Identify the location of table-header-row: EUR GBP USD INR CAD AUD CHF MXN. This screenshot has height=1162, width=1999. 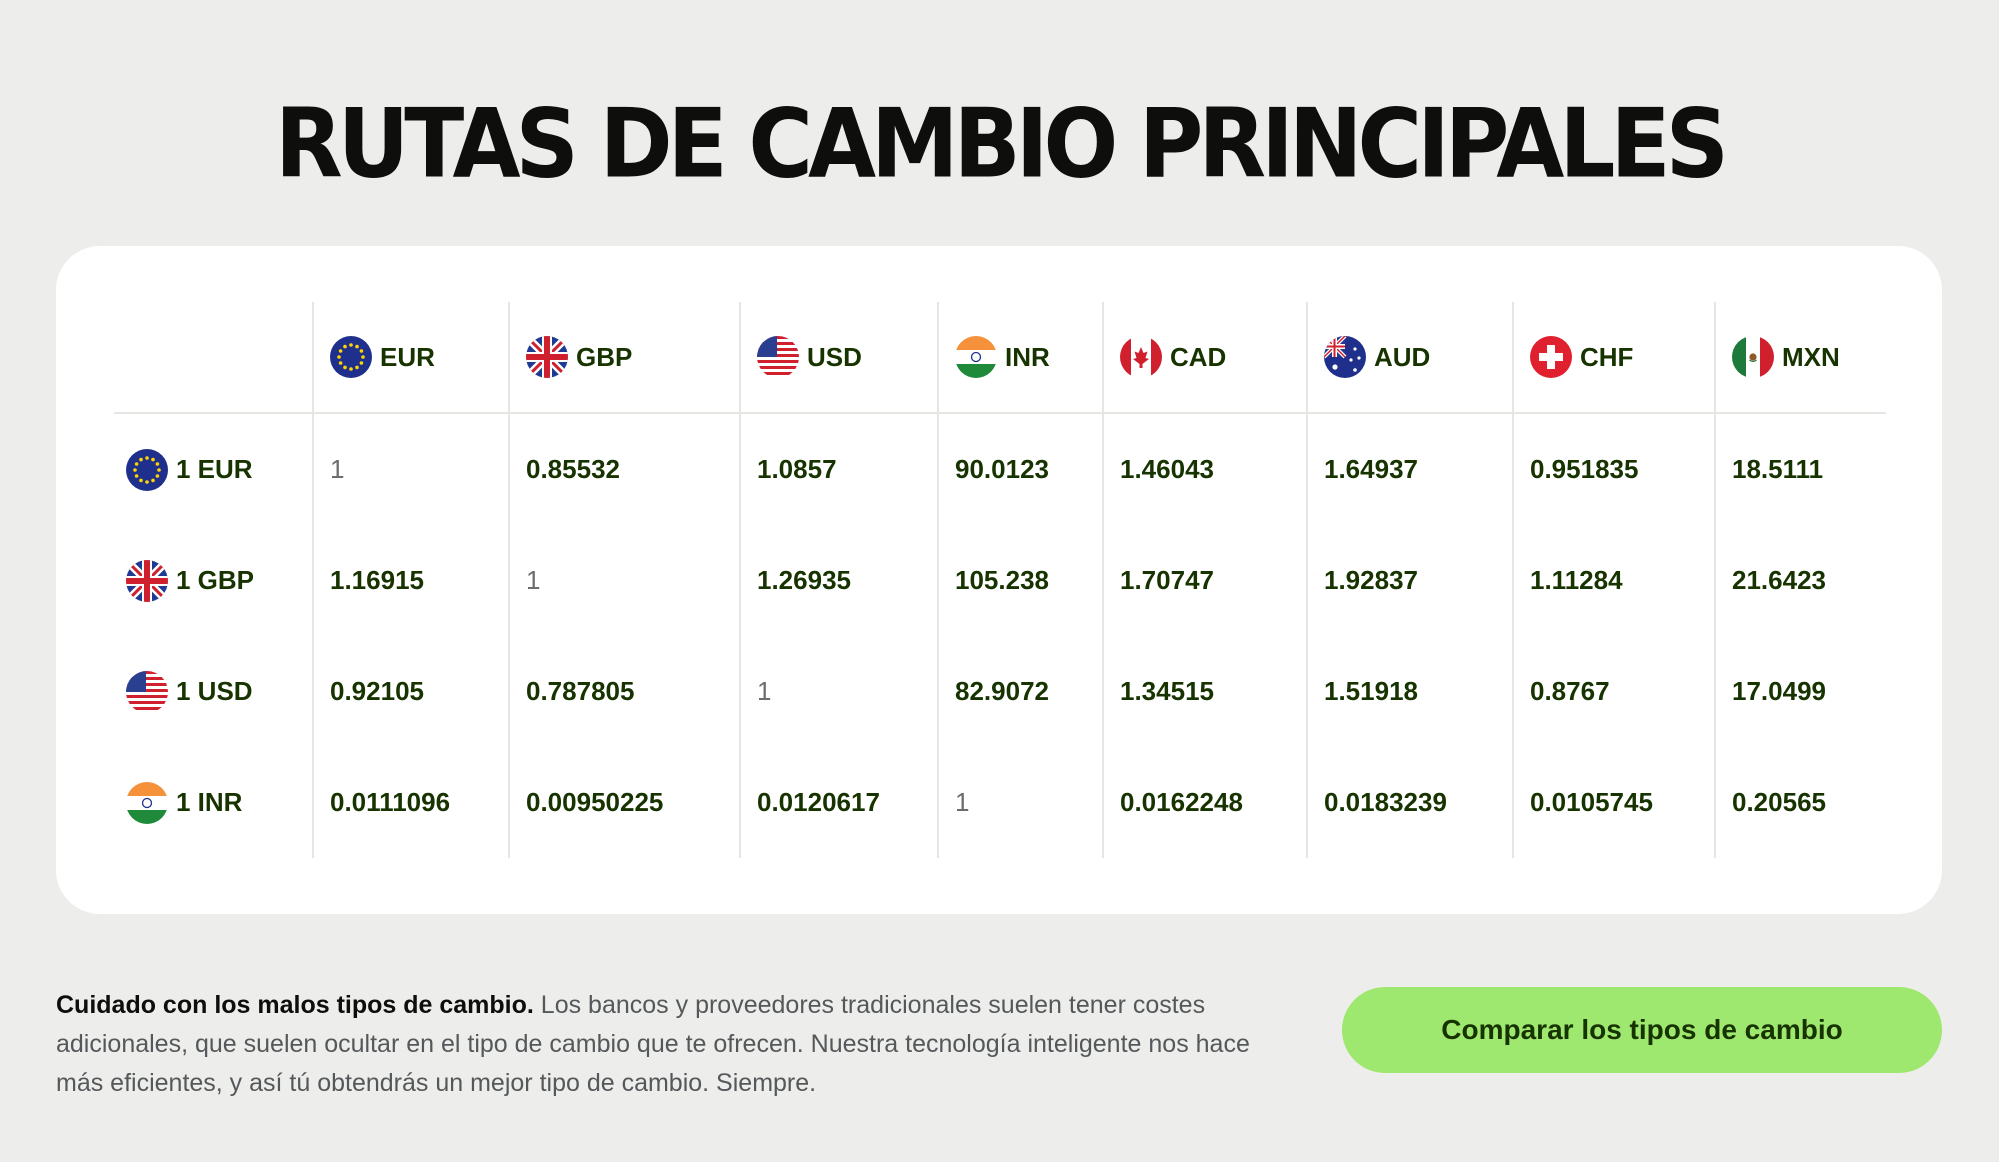
(1000, 358).